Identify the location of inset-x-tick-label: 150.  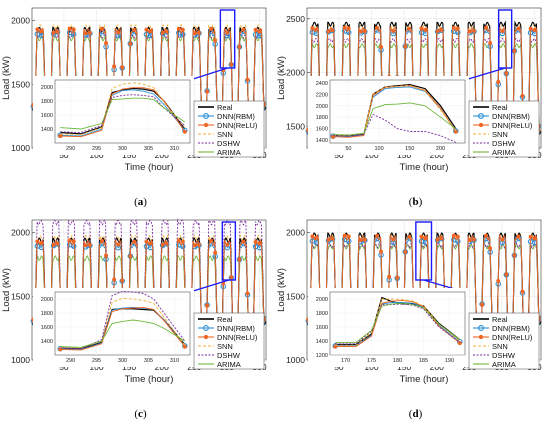
(409, 149).